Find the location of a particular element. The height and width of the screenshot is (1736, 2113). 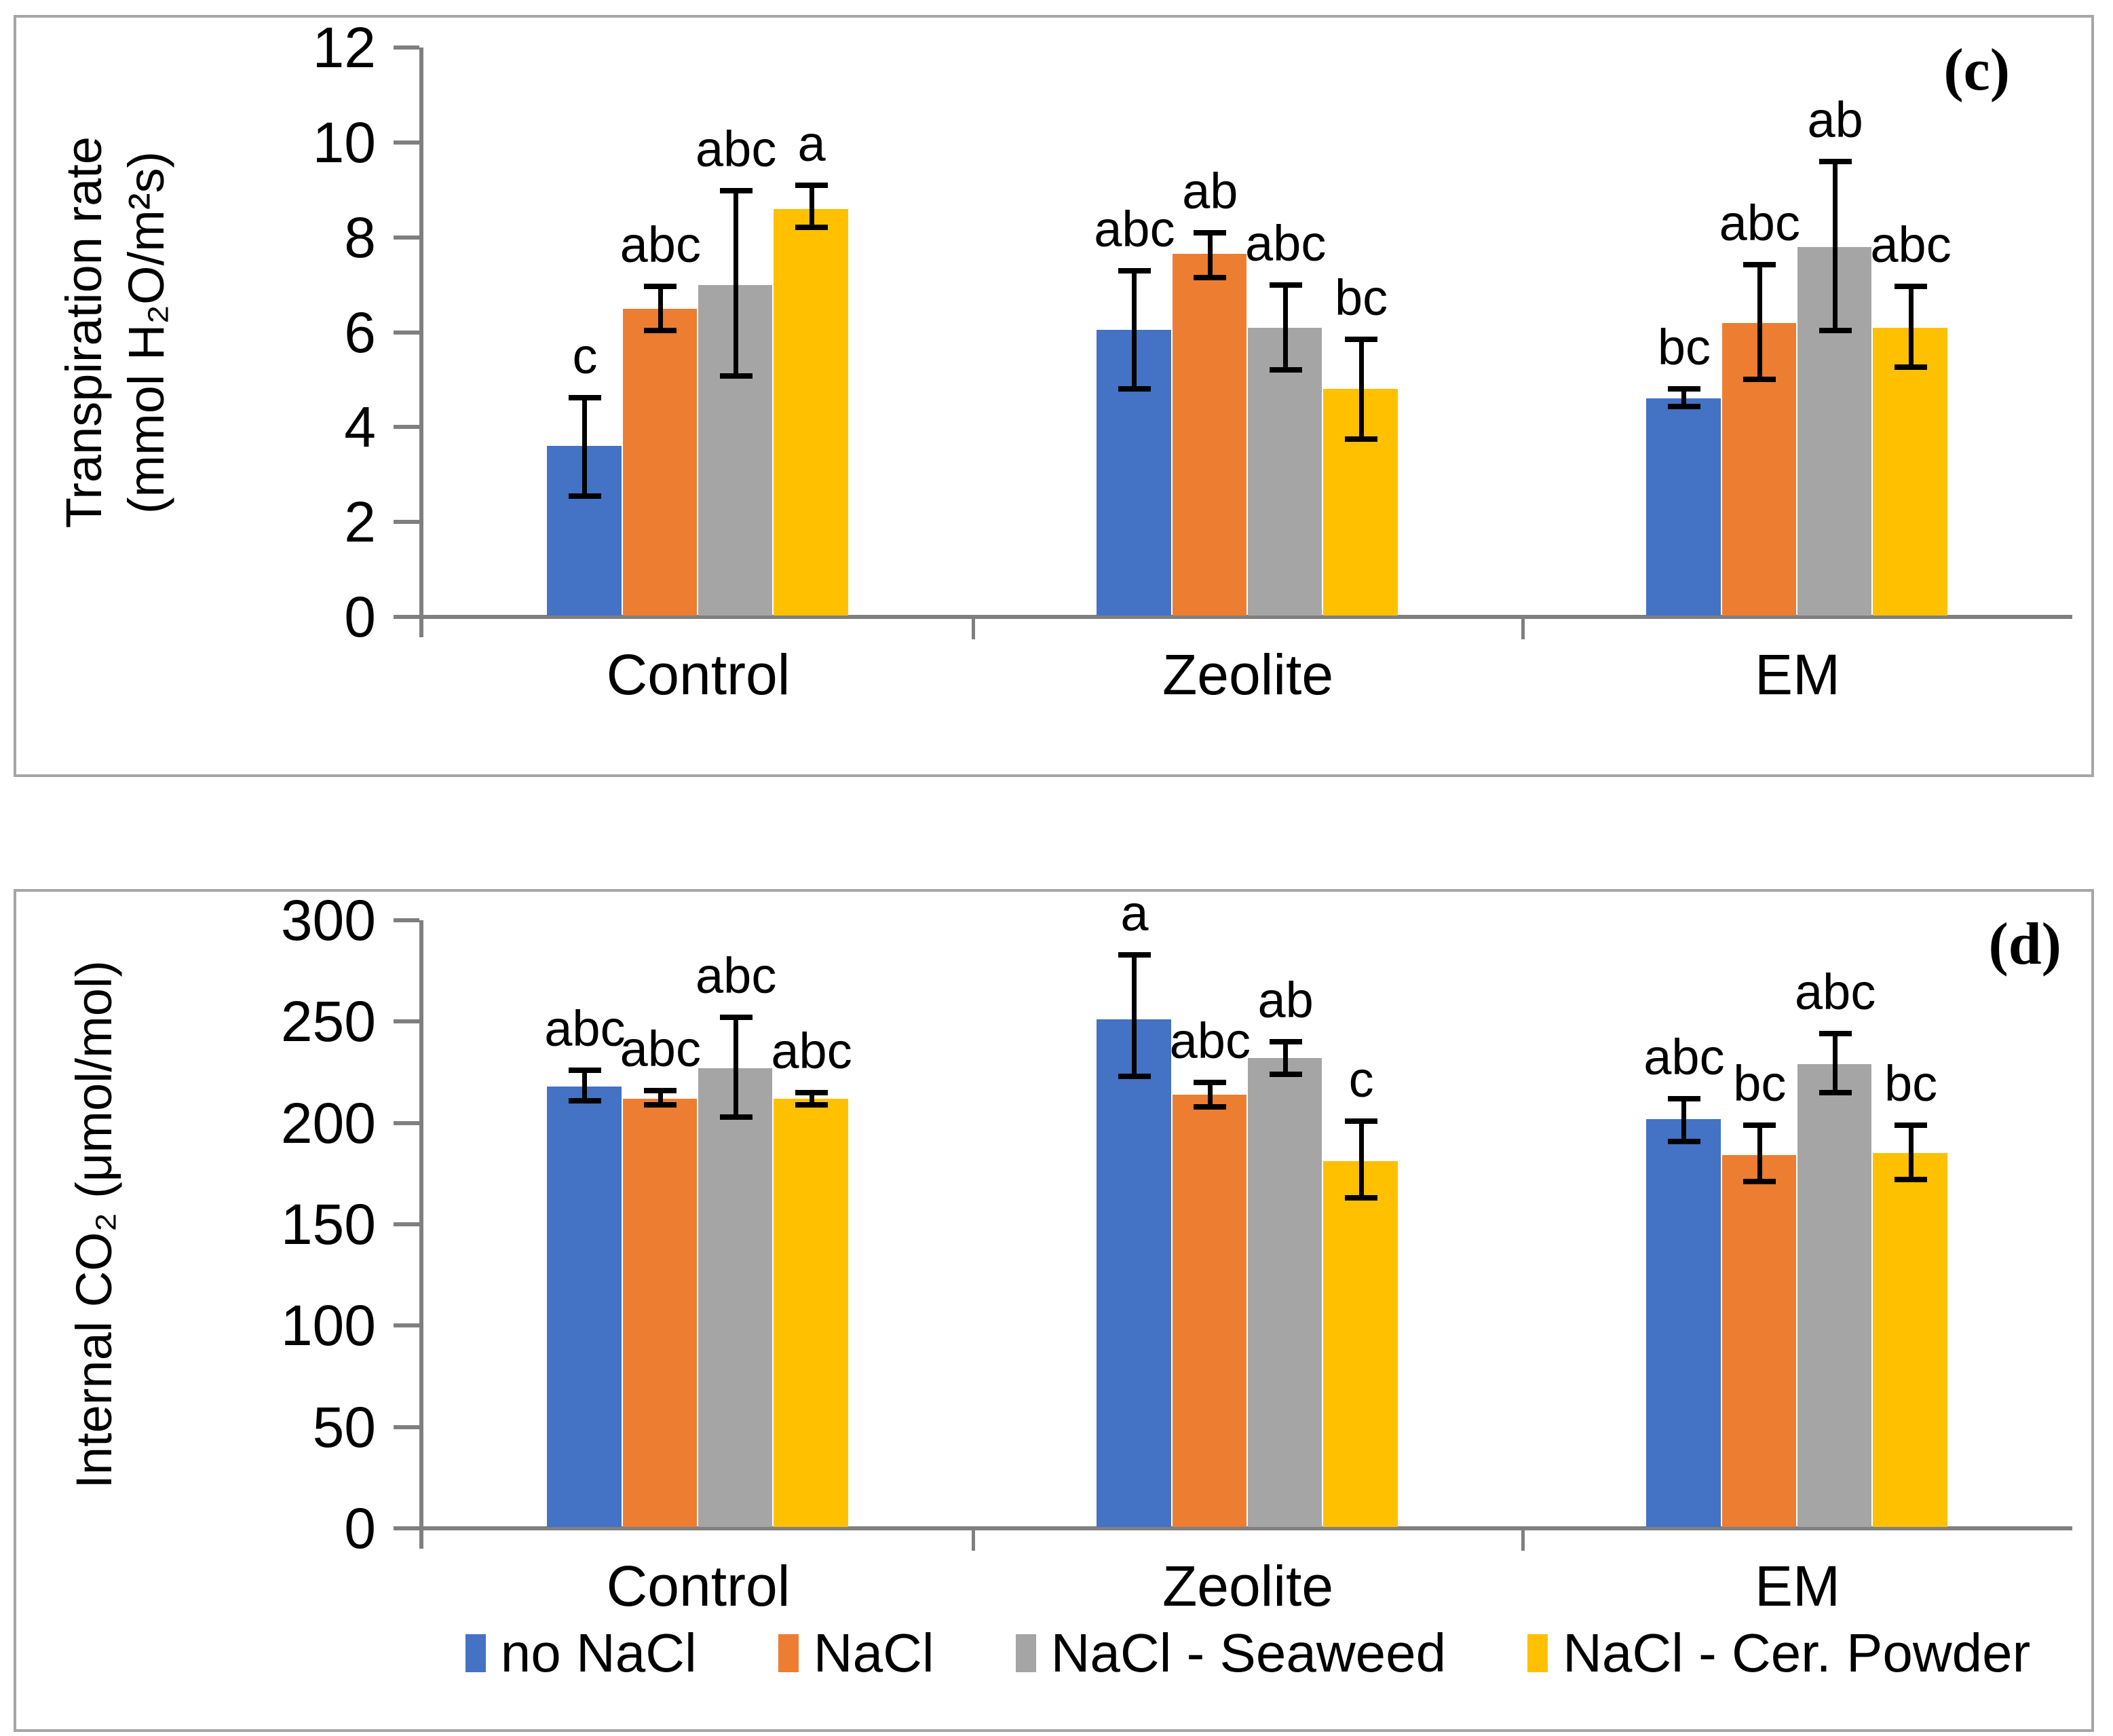

bar-nacl-seaweed-em is located at coordinates (1834, 1295).